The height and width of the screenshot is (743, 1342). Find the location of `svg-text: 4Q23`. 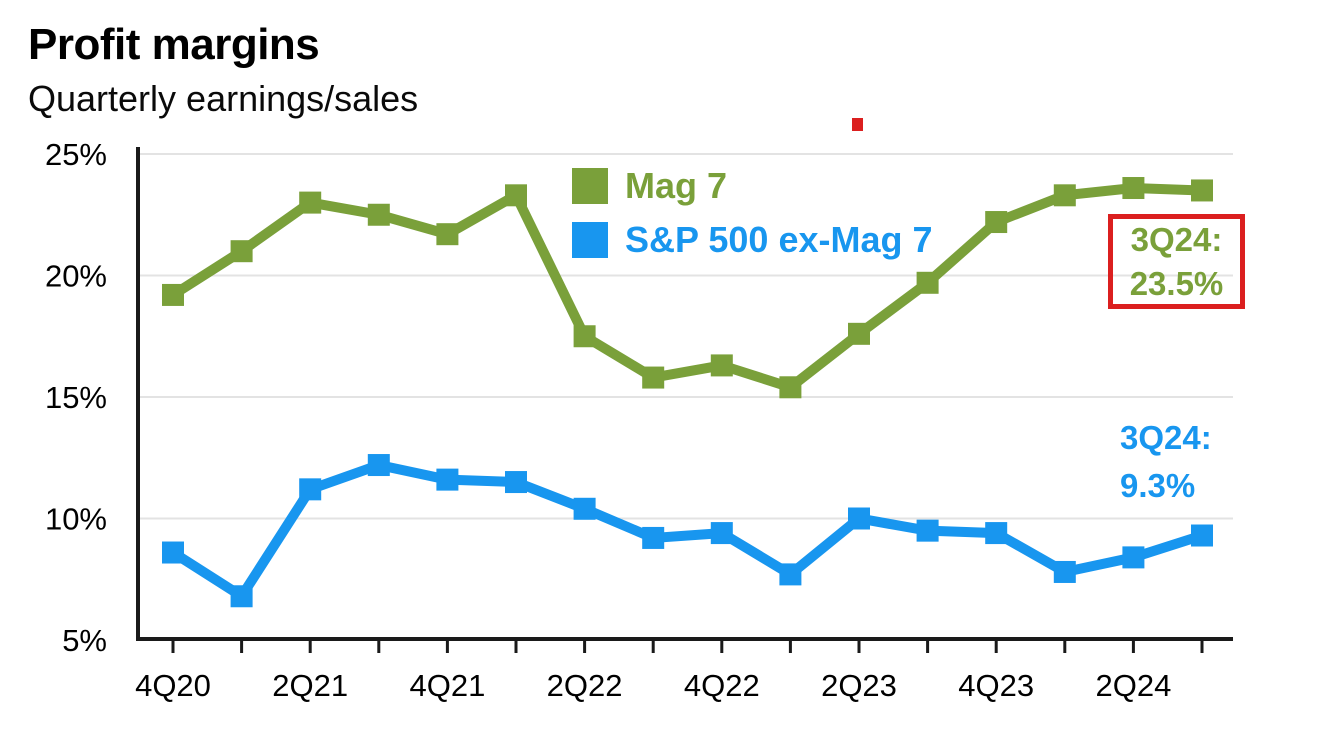

svg-text: 4Q23 is located at coordinates (996, 685).